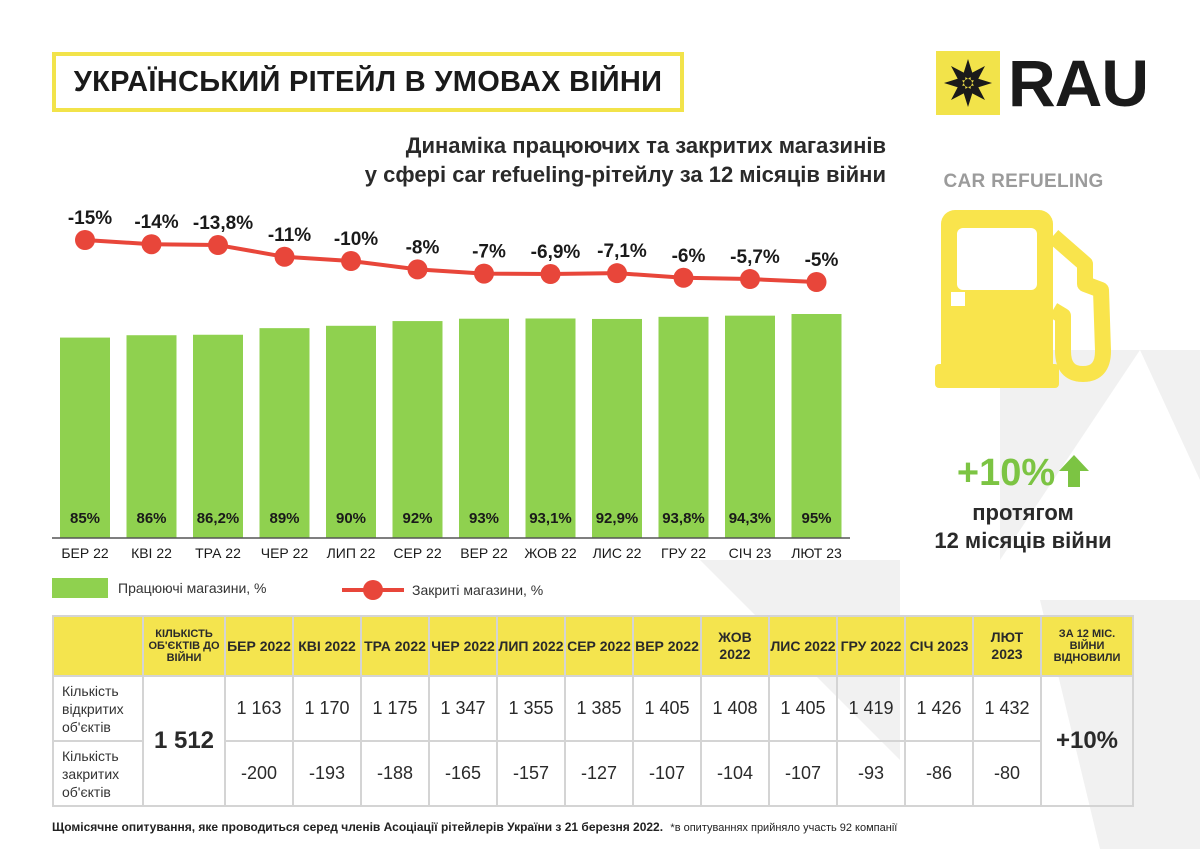  Describe the element at coordinates (463, 773) in the screenshot. I see `table-cell: -165` at that location.